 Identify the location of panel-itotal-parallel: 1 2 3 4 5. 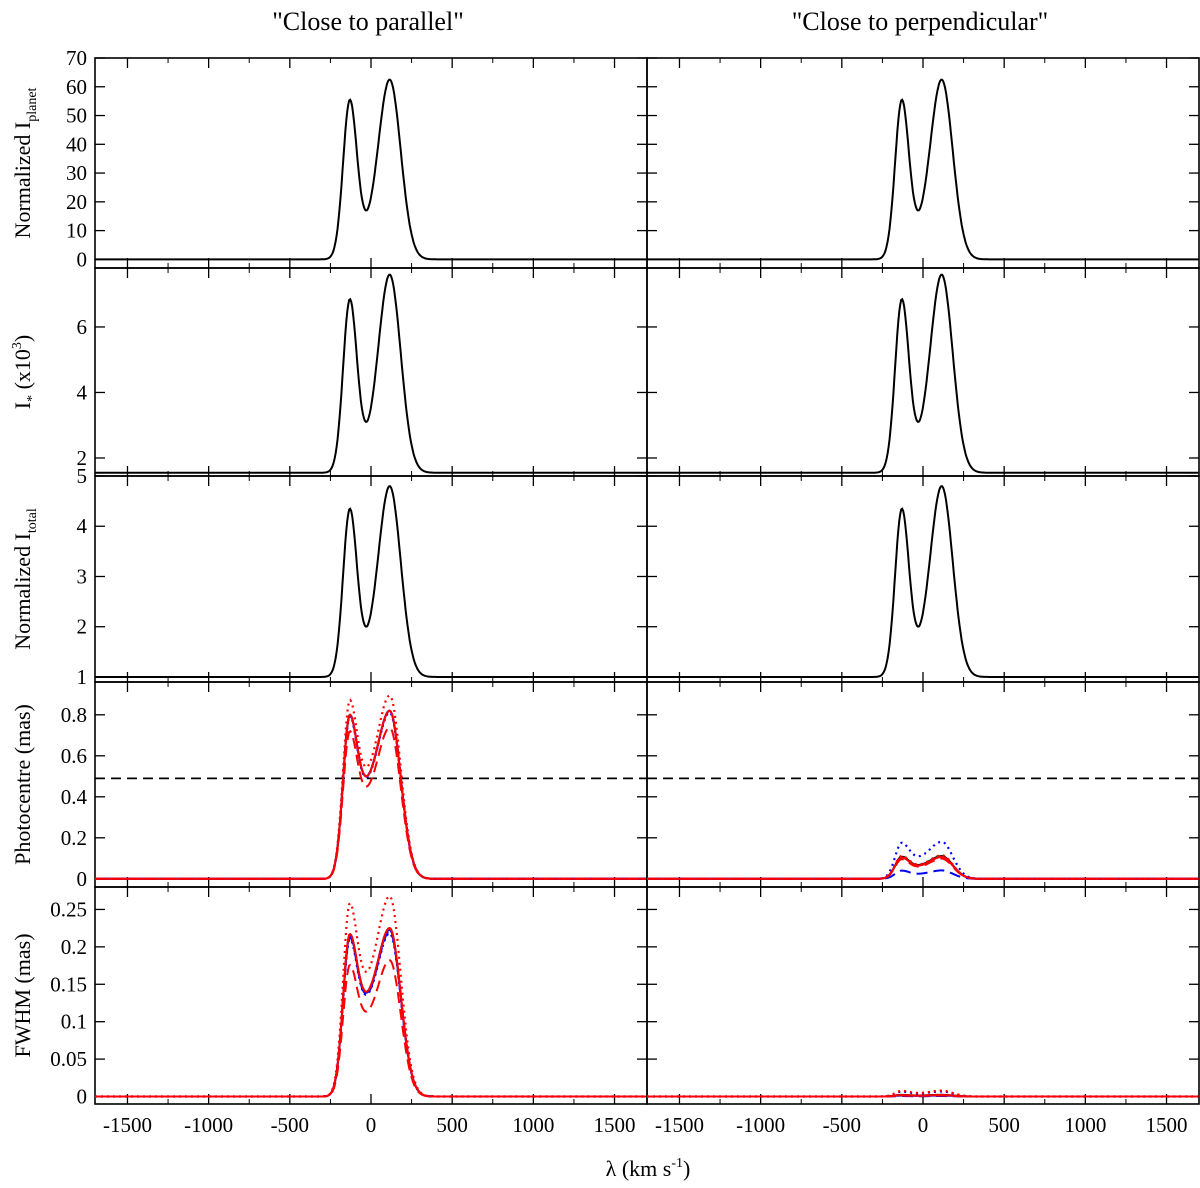
(362, 576).